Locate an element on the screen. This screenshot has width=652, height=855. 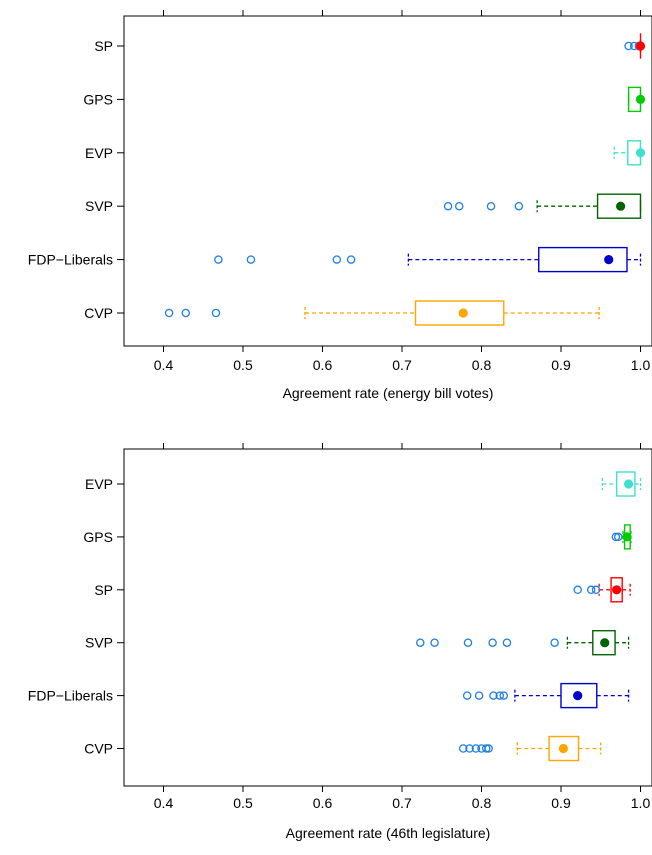
box-group-2: SP is located at coordinates (362, 590).